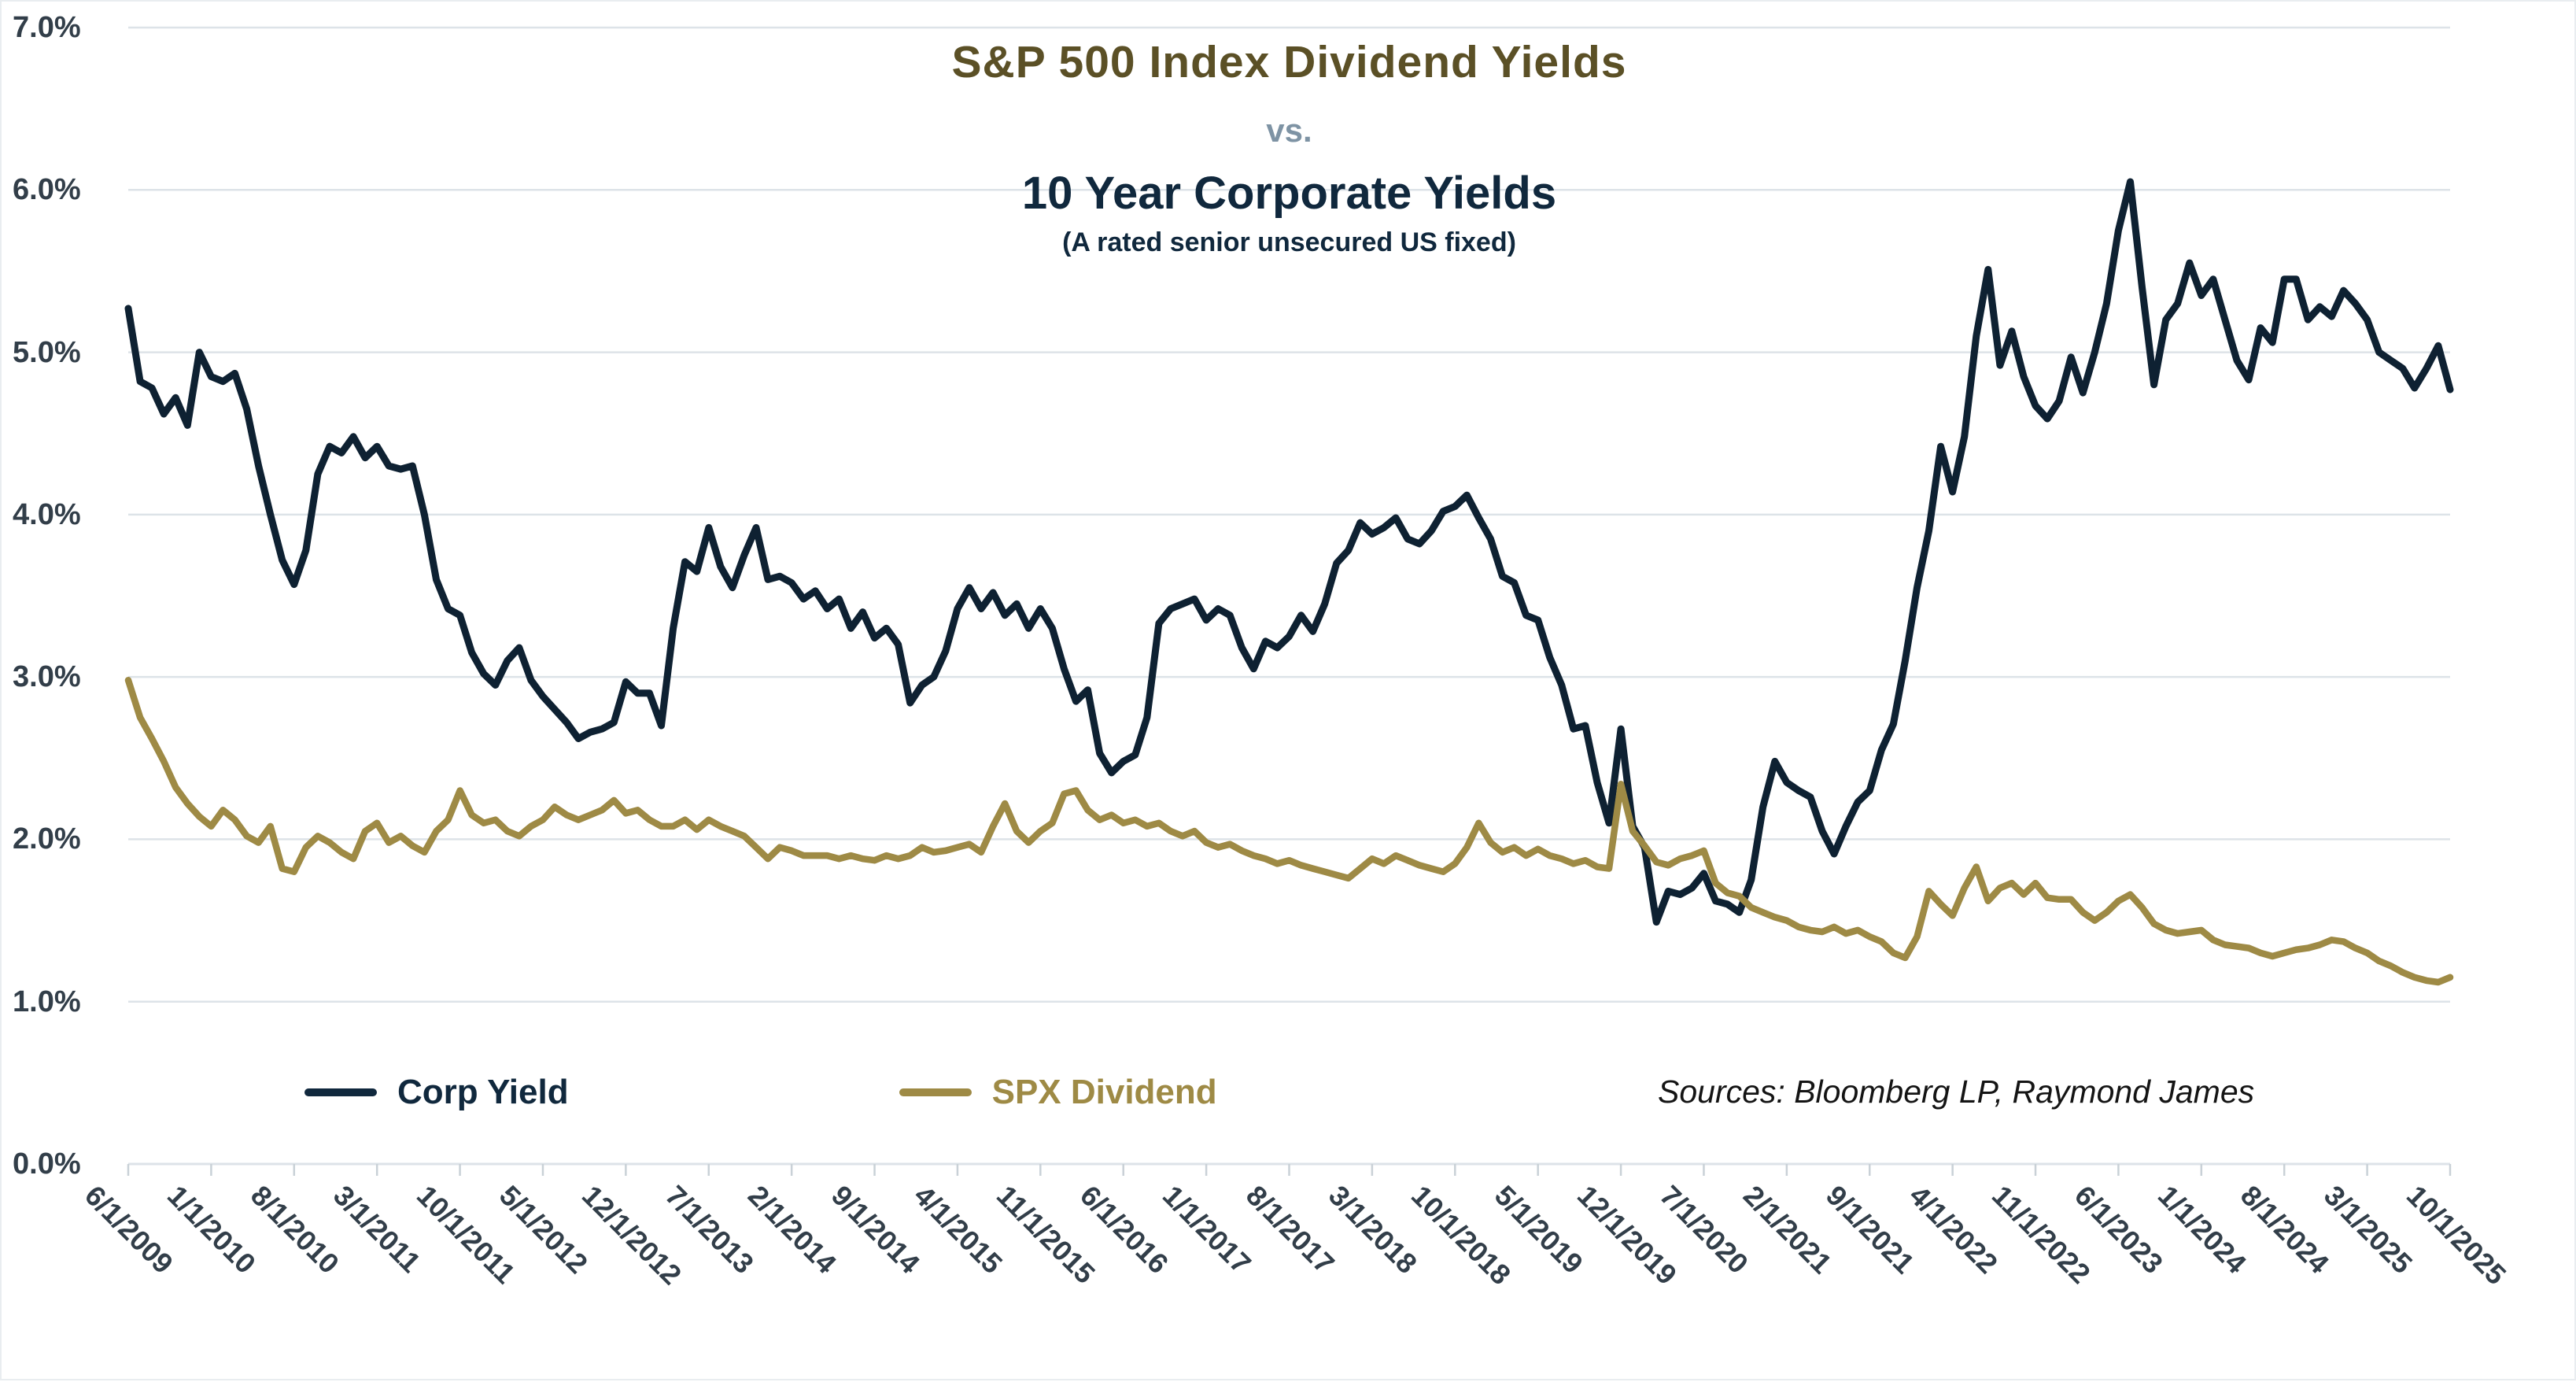 The image size is (2576, 1382). What do you see at coordinates (47, 352) in the screenshot?
I see `y-axis-label-5.0pct: 5.0%` at bounding box center [47, 352].